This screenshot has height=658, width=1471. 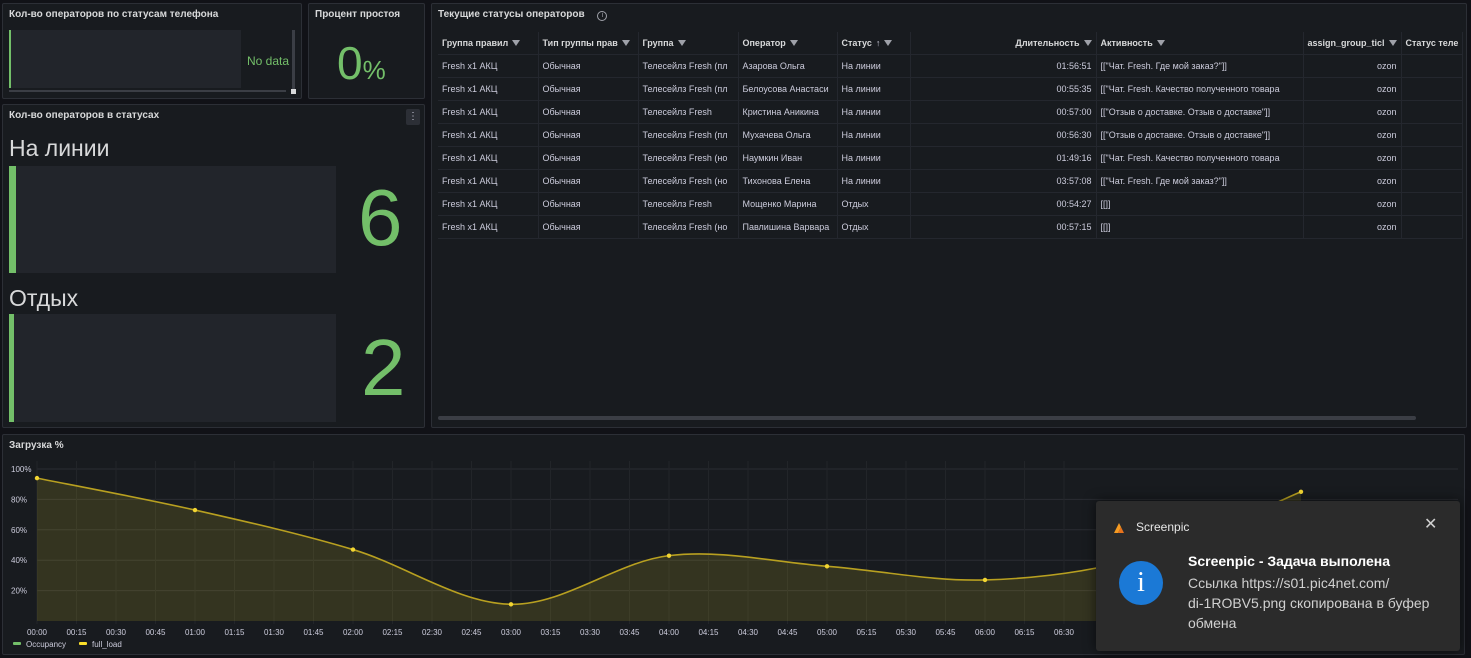 I want to click on column-header: Группа правил, so click(x=488, y=43).